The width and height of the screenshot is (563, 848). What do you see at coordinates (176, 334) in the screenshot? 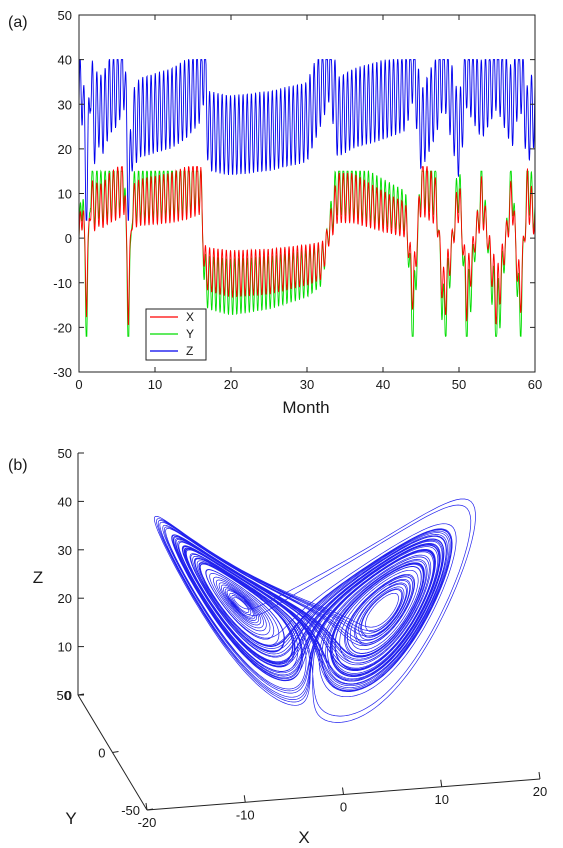
I see `time-series-legend: X Y Z` at bounding box center [176, 334].